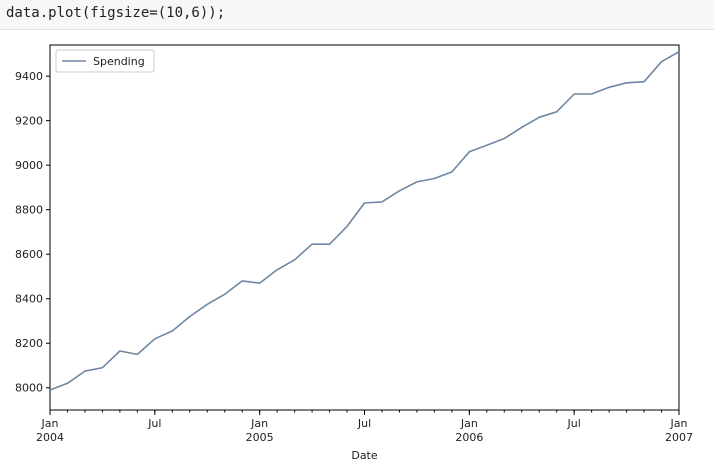  What do you see at coordinates (119, 61) in the screenshot?
I see `legend-label: Spending` at bounding box center [119, 61].